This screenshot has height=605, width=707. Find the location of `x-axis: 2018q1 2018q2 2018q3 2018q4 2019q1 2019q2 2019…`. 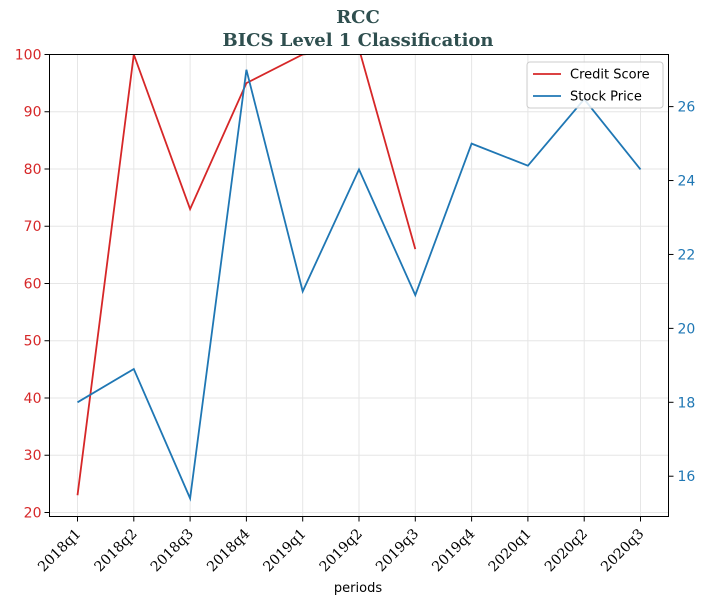

x-axis: 2018q1 2018q2 2018q3 2018q4 2019q1 2019q2 2019… is located at coordinates (341, 545).